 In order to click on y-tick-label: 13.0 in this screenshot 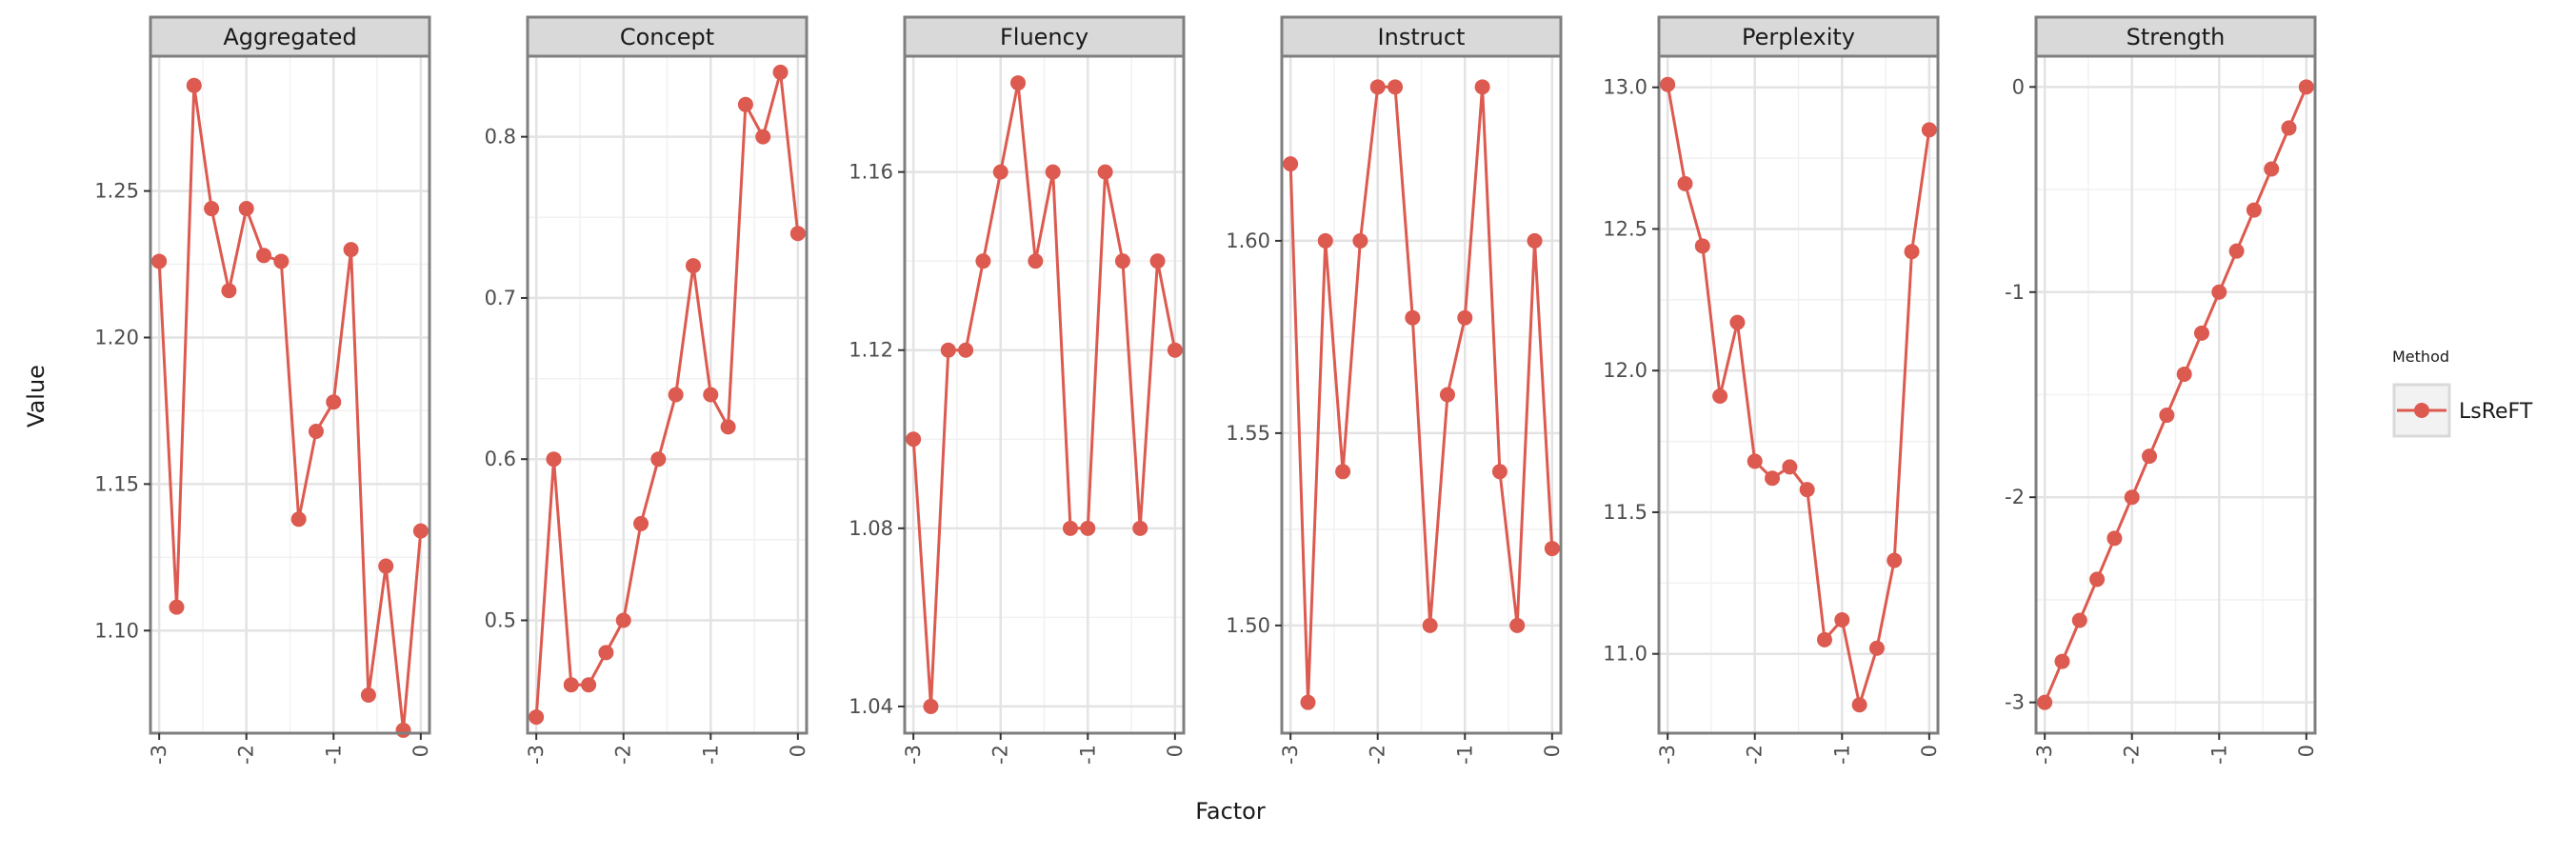, I will do `click(1625, 87)`.